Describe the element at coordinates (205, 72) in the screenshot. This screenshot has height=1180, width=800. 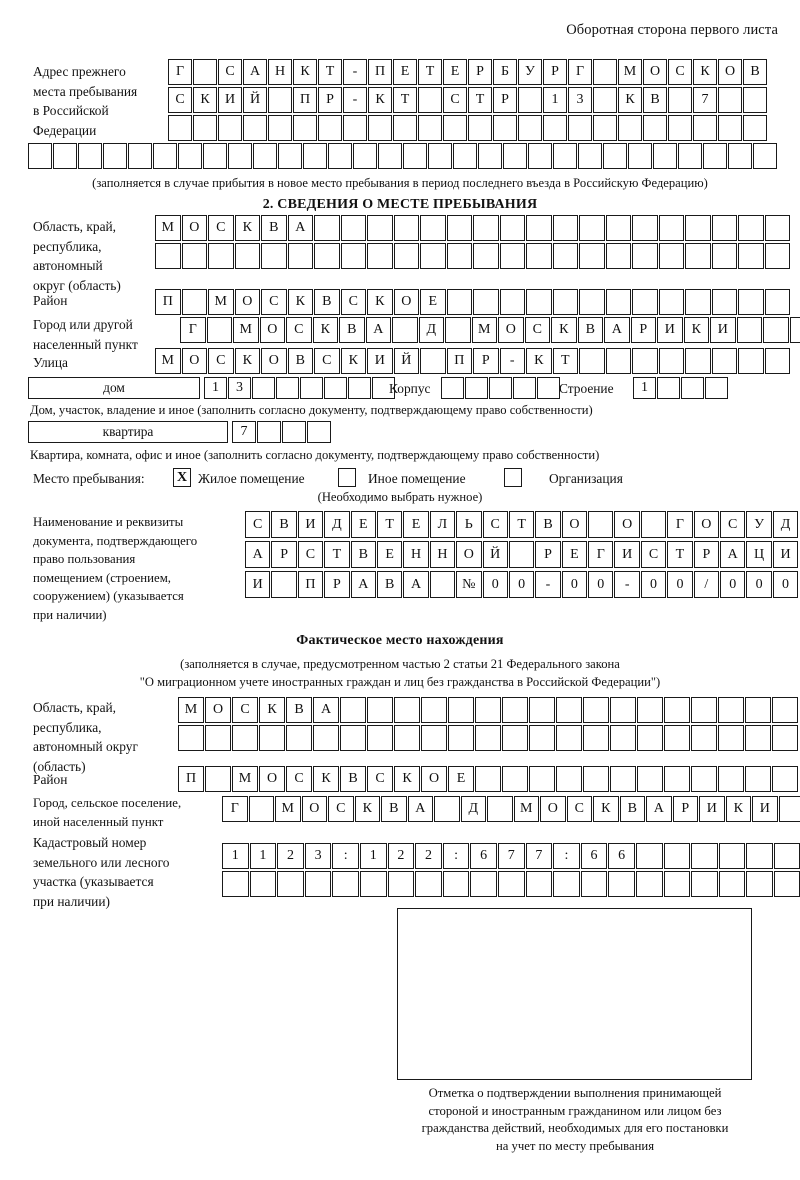
I see `prev-address-row-1-cell` at that location.